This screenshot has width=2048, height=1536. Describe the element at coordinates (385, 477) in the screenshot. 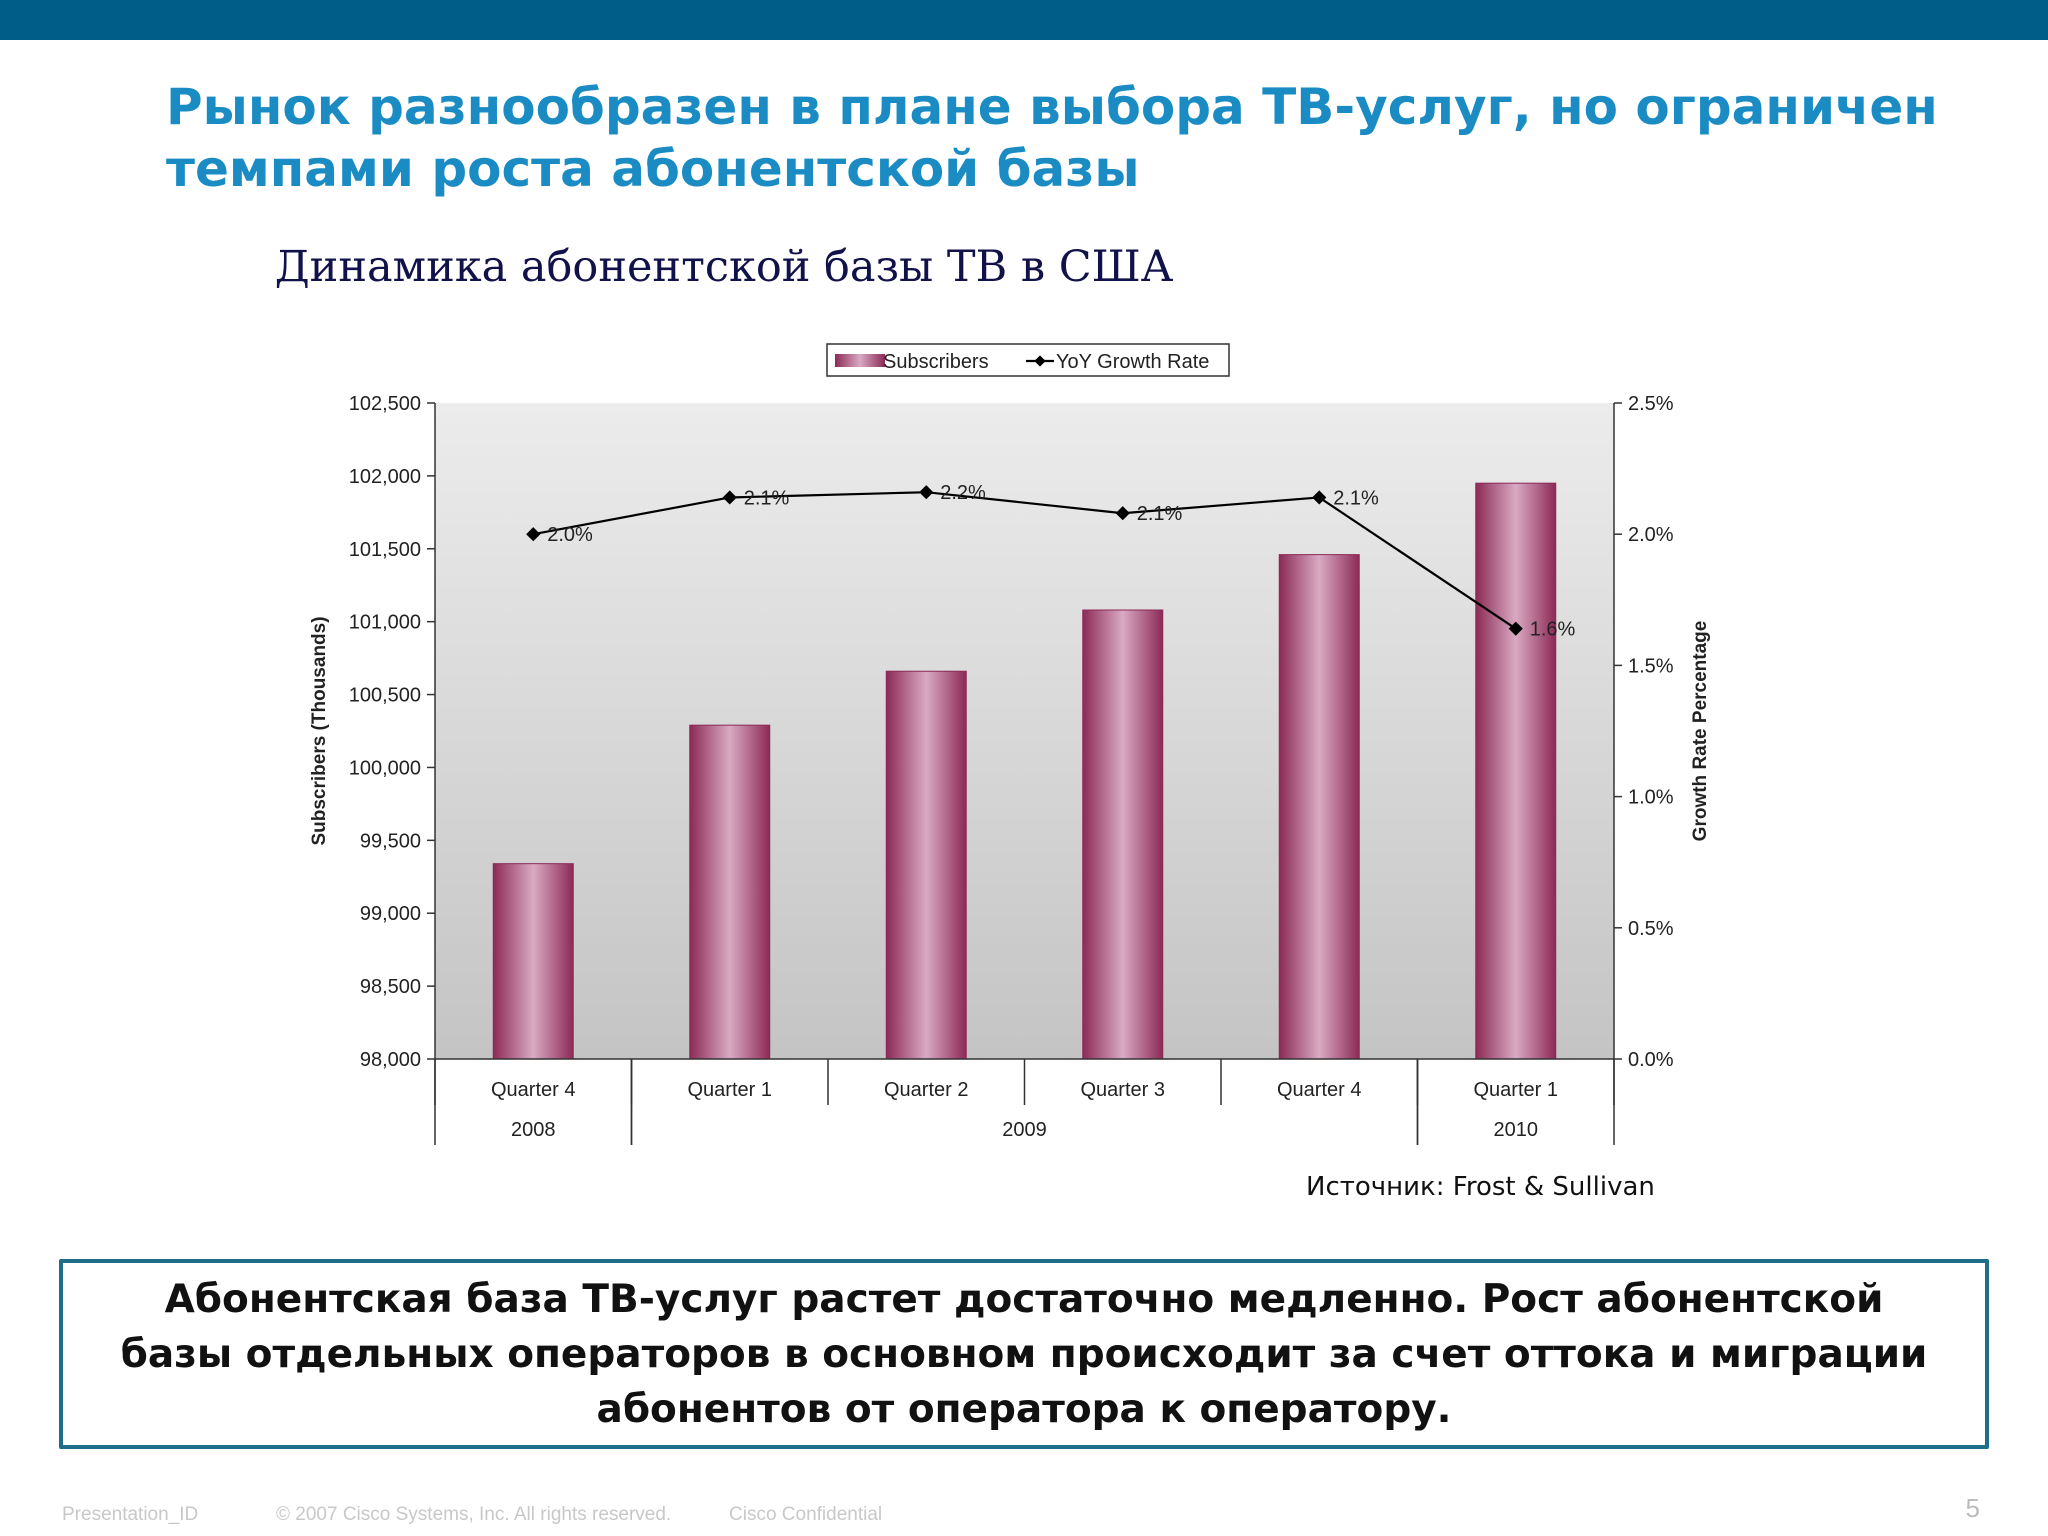

I see `y-tick-label-left: 102,000` at that location.